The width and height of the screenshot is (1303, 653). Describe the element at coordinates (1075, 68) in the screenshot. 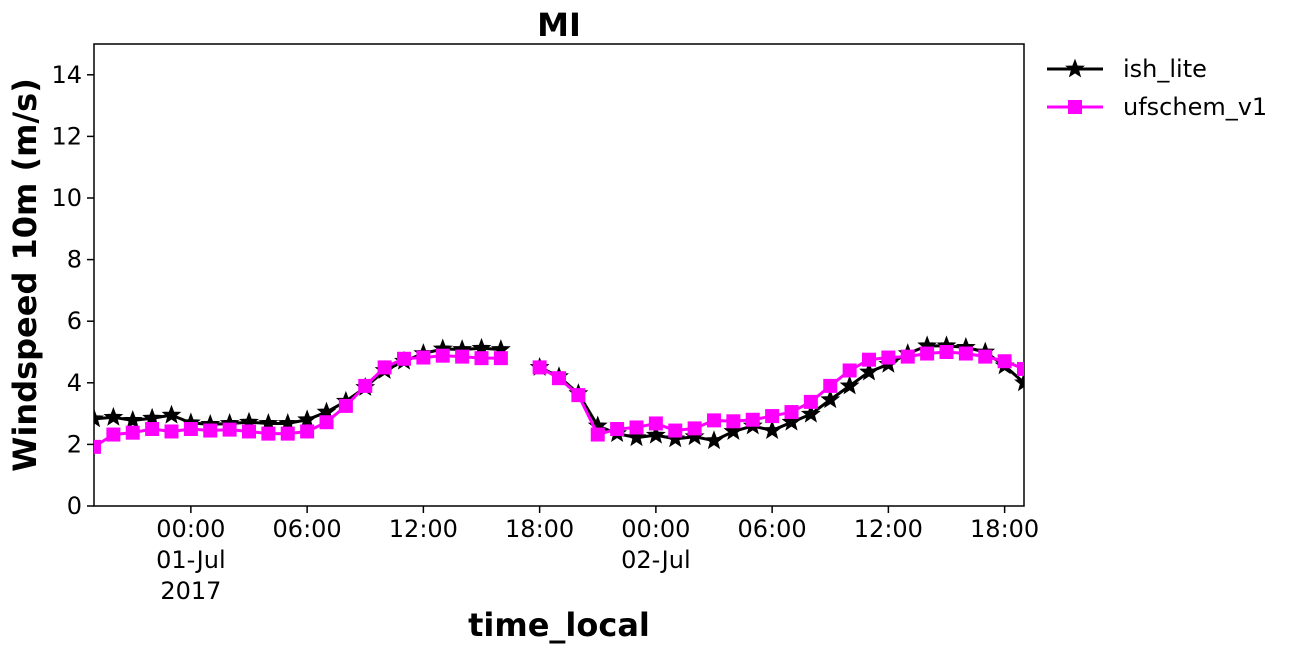

I see `legend-marker-star` at that location.